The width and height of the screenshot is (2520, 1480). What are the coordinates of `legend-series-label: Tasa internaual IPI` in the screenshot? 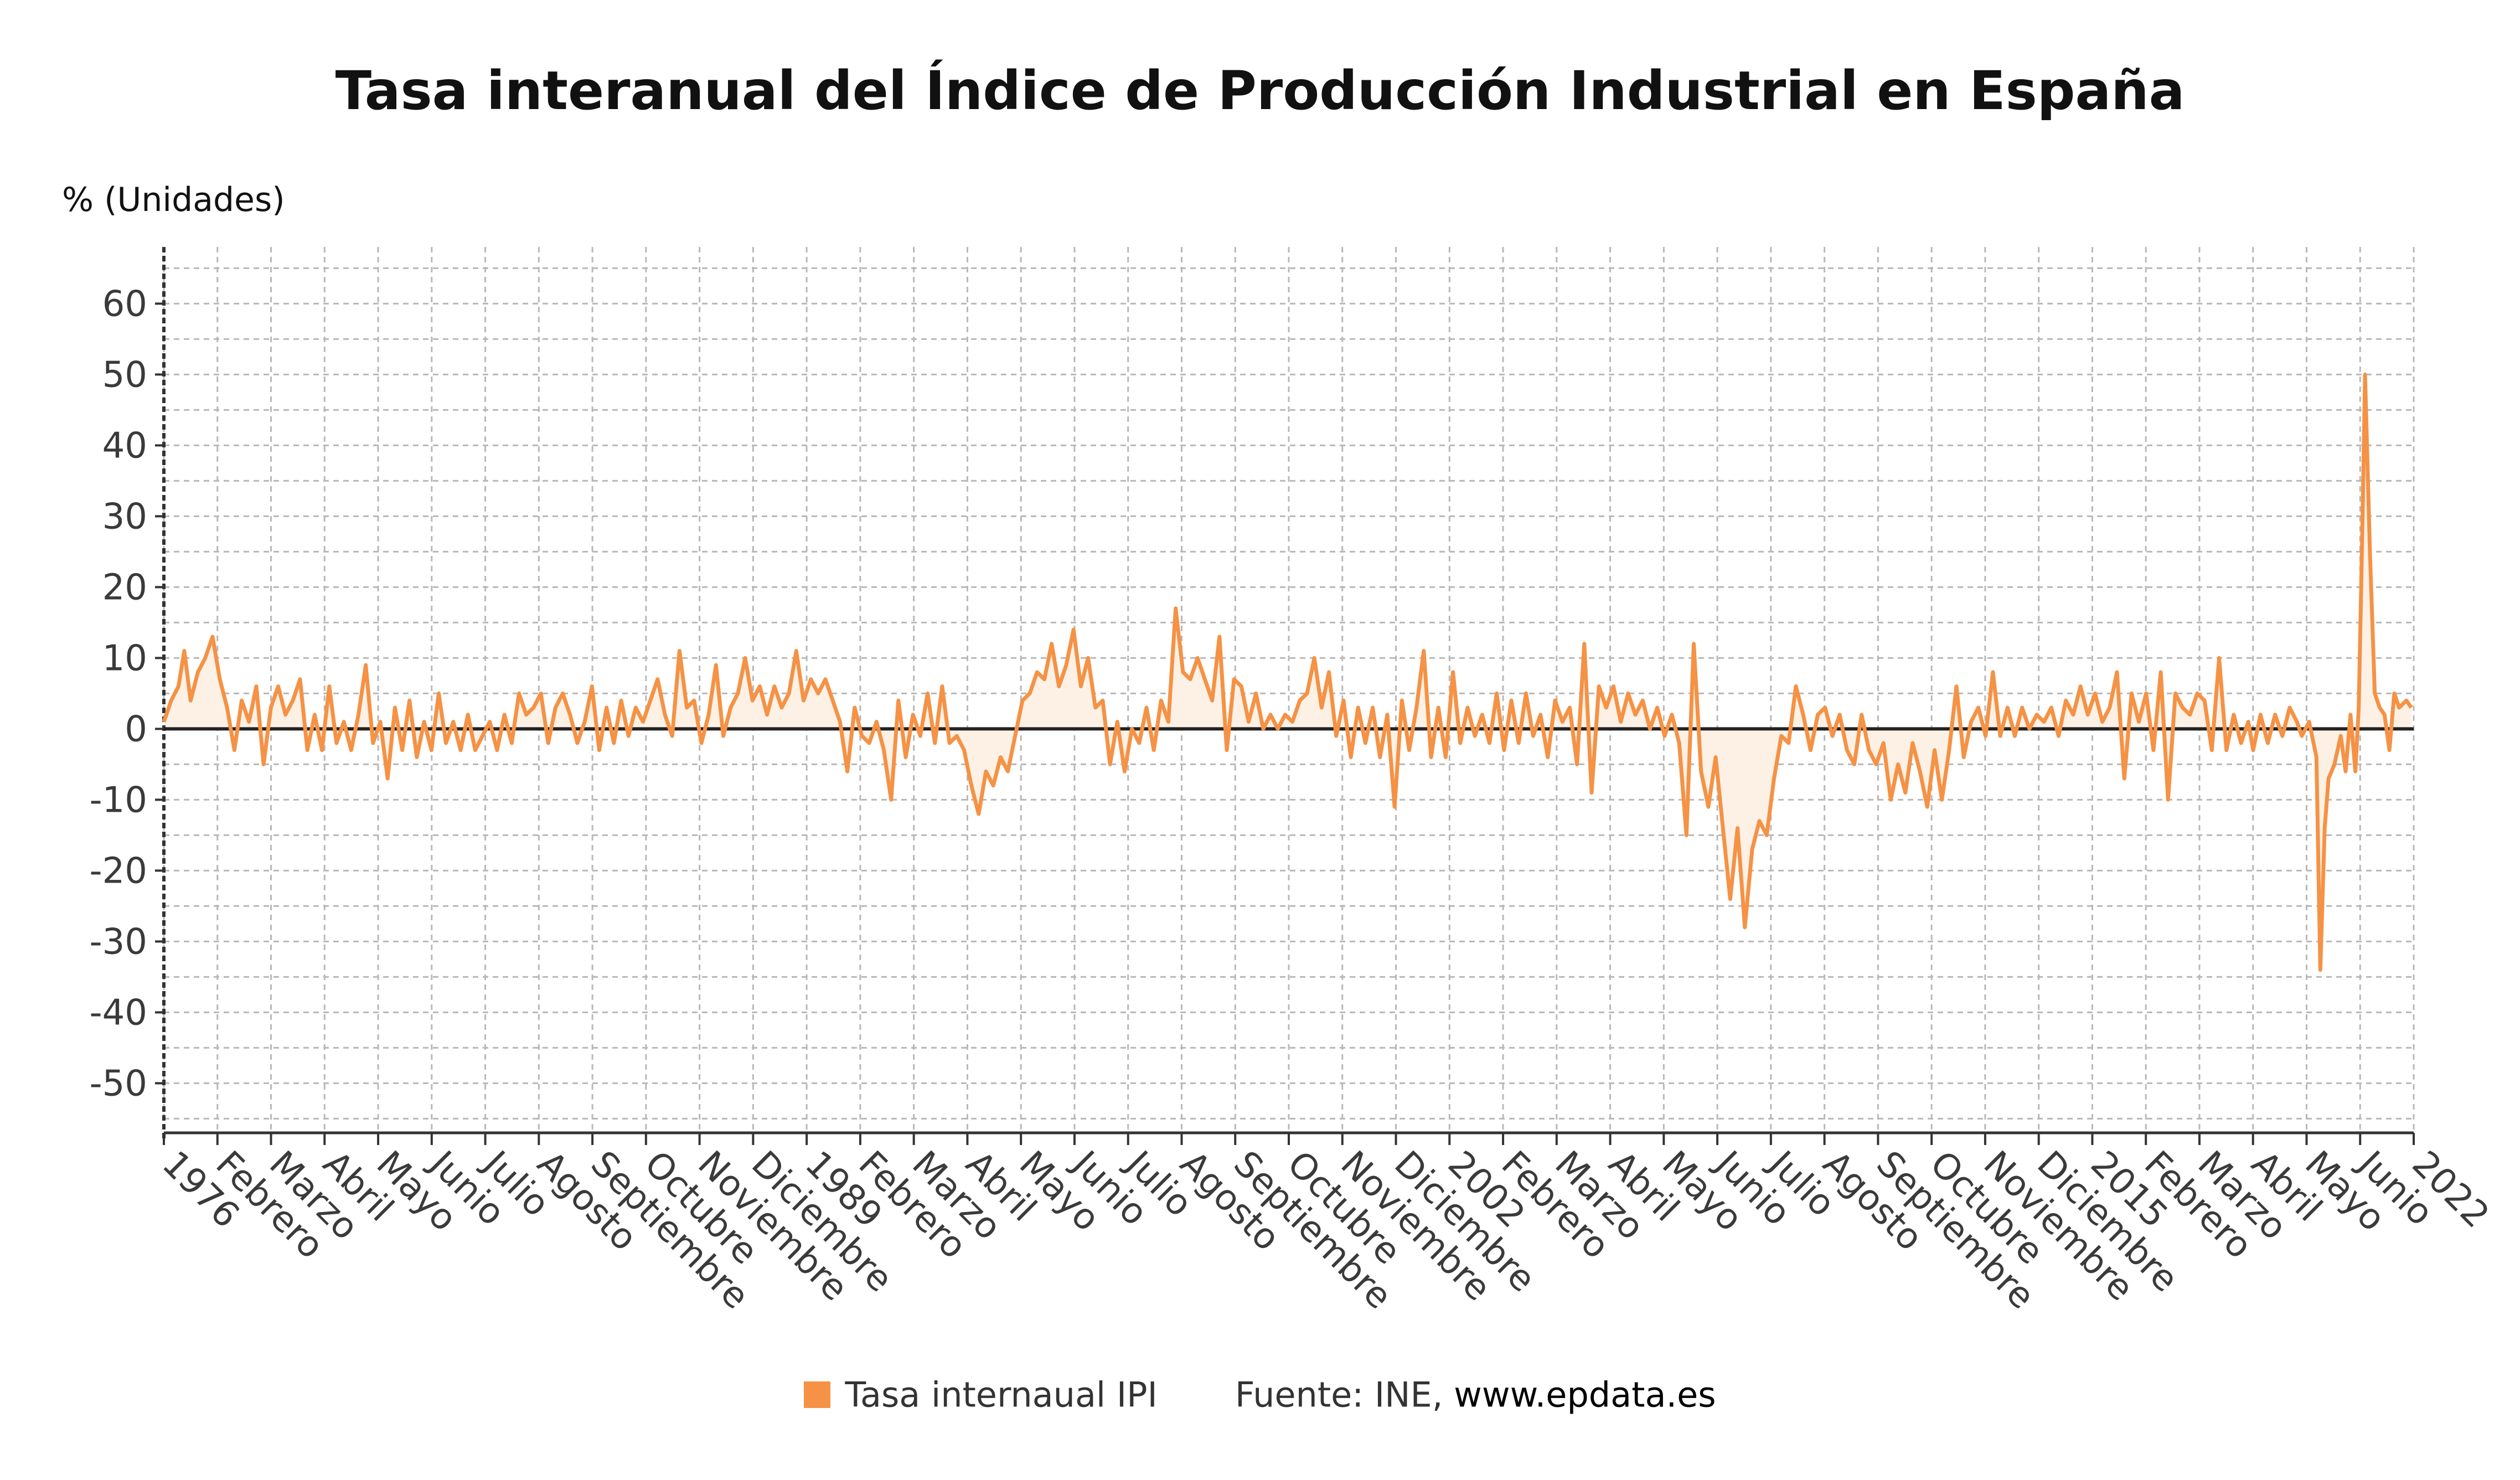 It's located at (1001, 1394).